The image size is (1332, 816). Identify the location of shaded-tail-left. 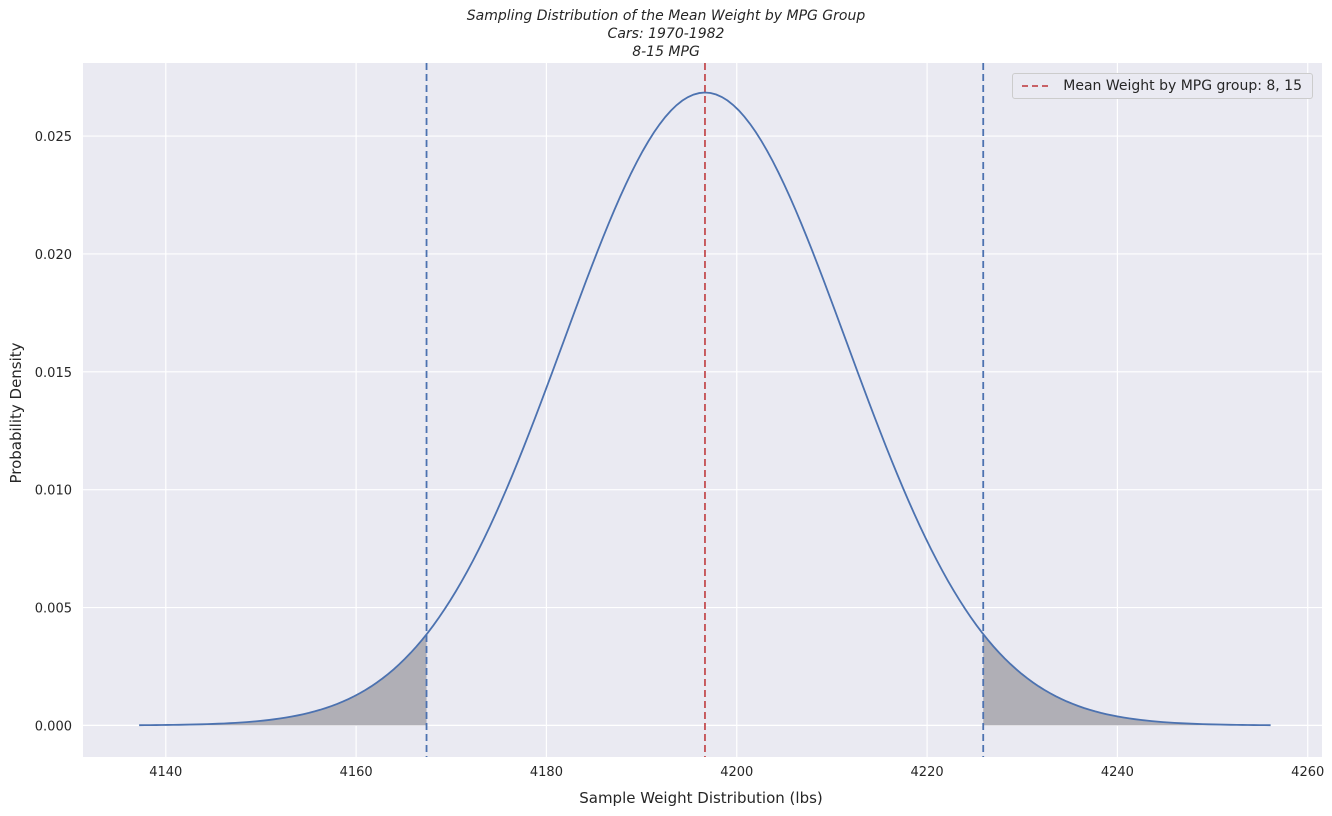
(283, 680).